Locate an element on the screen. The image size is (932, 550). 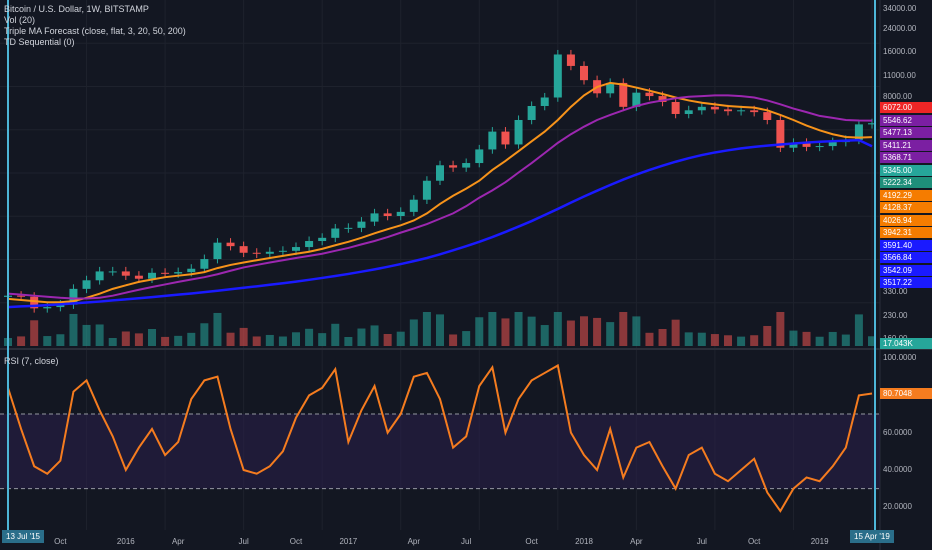
rsi-value-badge: 80.7048 is located at coordinates (906, 394).